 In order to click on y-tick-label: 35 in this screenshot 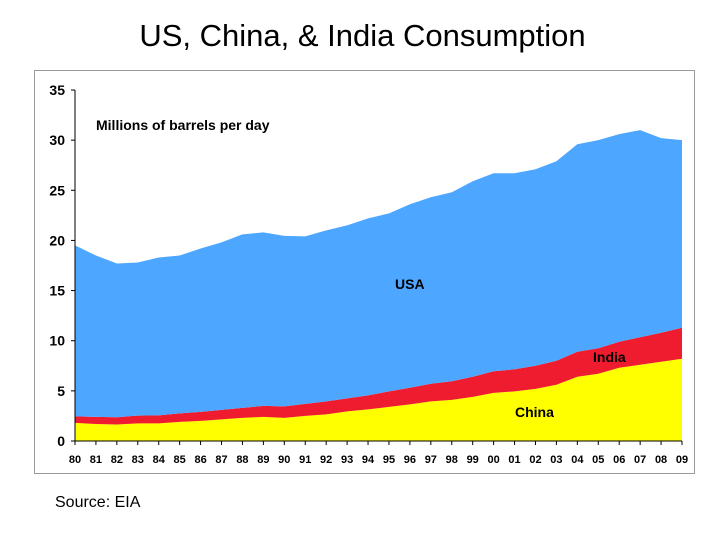, I will do `click(57, 90)`.